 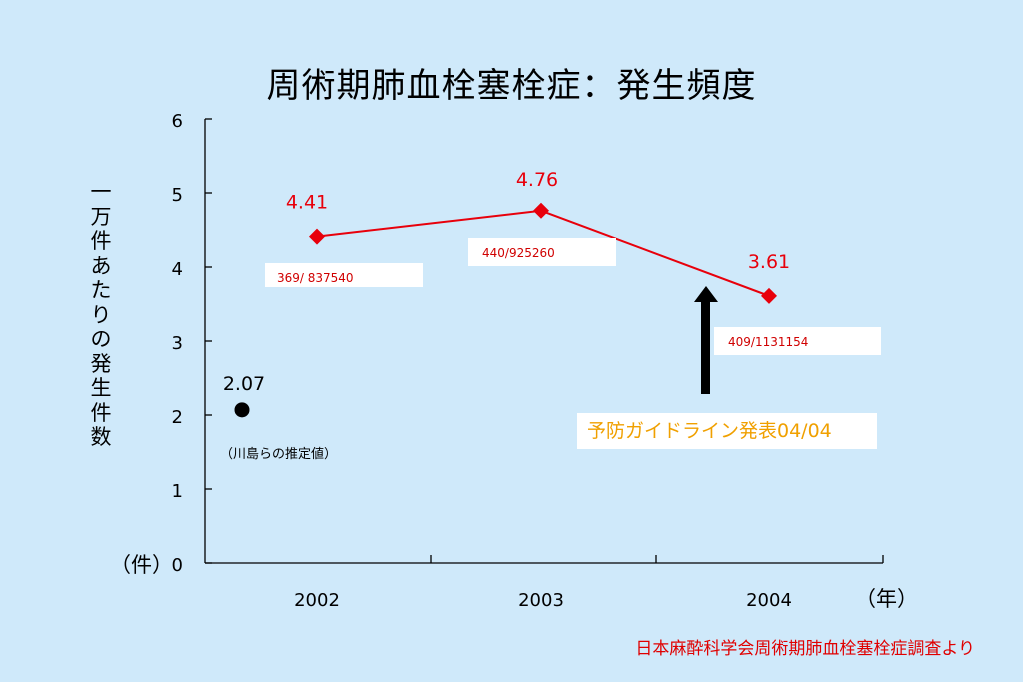 What do you see at coordinates (797, 341) in the screenshot?
I see `fraction-label-2004: 409/1131154` at bounding box center [797, 341].